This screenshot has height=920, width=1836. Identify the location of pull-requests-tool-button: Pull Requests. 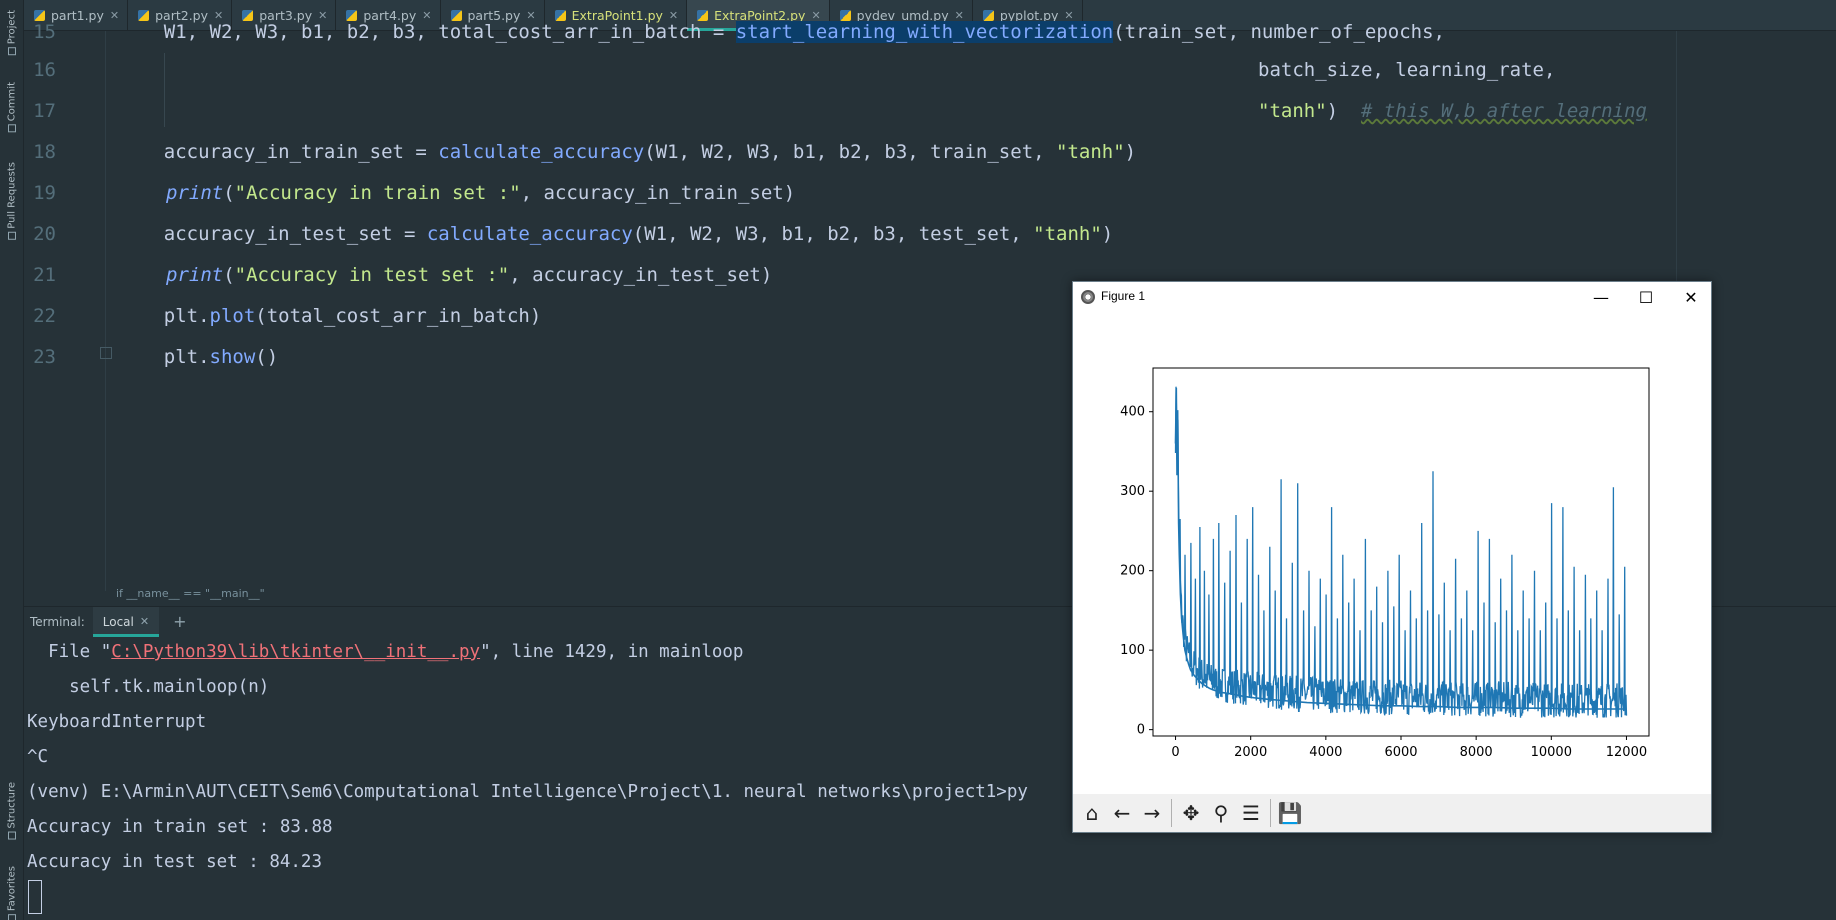
(12, 201).